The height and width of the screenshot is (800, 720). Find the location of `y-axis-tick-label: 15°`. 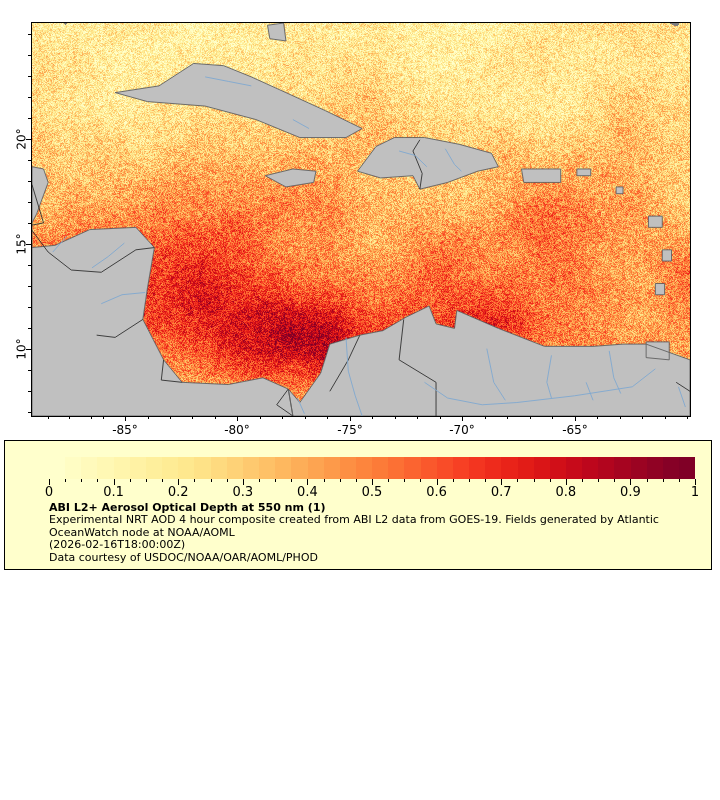

y-axis-tick-label: 15° is located at coordinates (21, 244).